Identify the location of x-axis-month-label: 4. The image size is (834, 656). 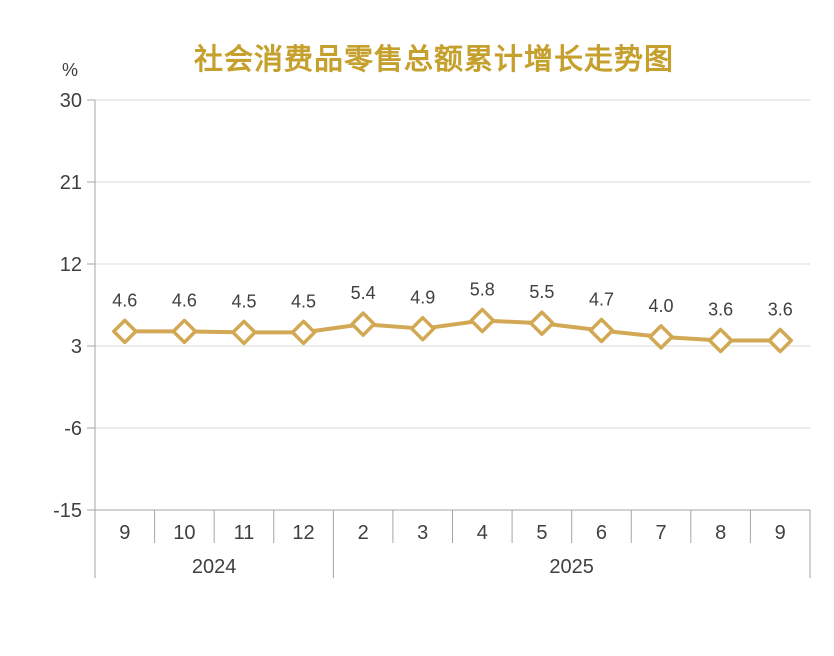
(482, 533).